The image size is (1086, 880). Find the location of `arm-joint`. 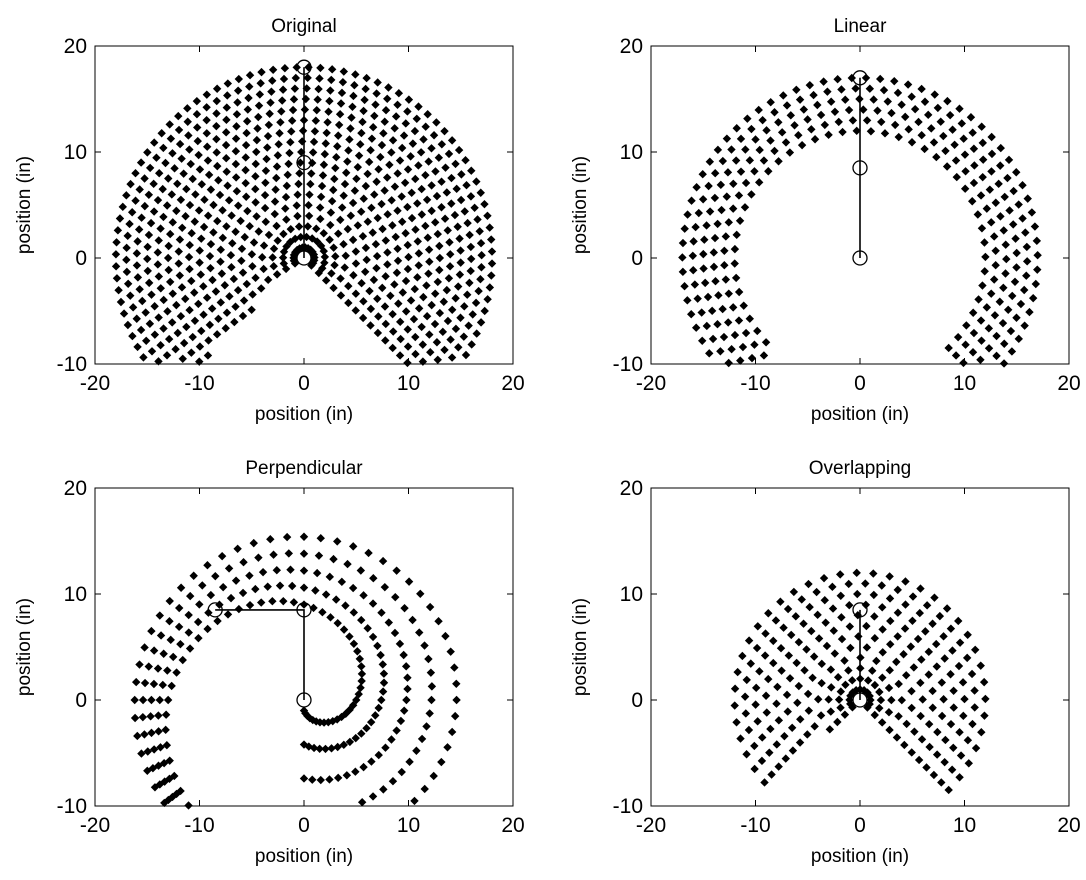

arm-joint is located at coordinates (860, 258).